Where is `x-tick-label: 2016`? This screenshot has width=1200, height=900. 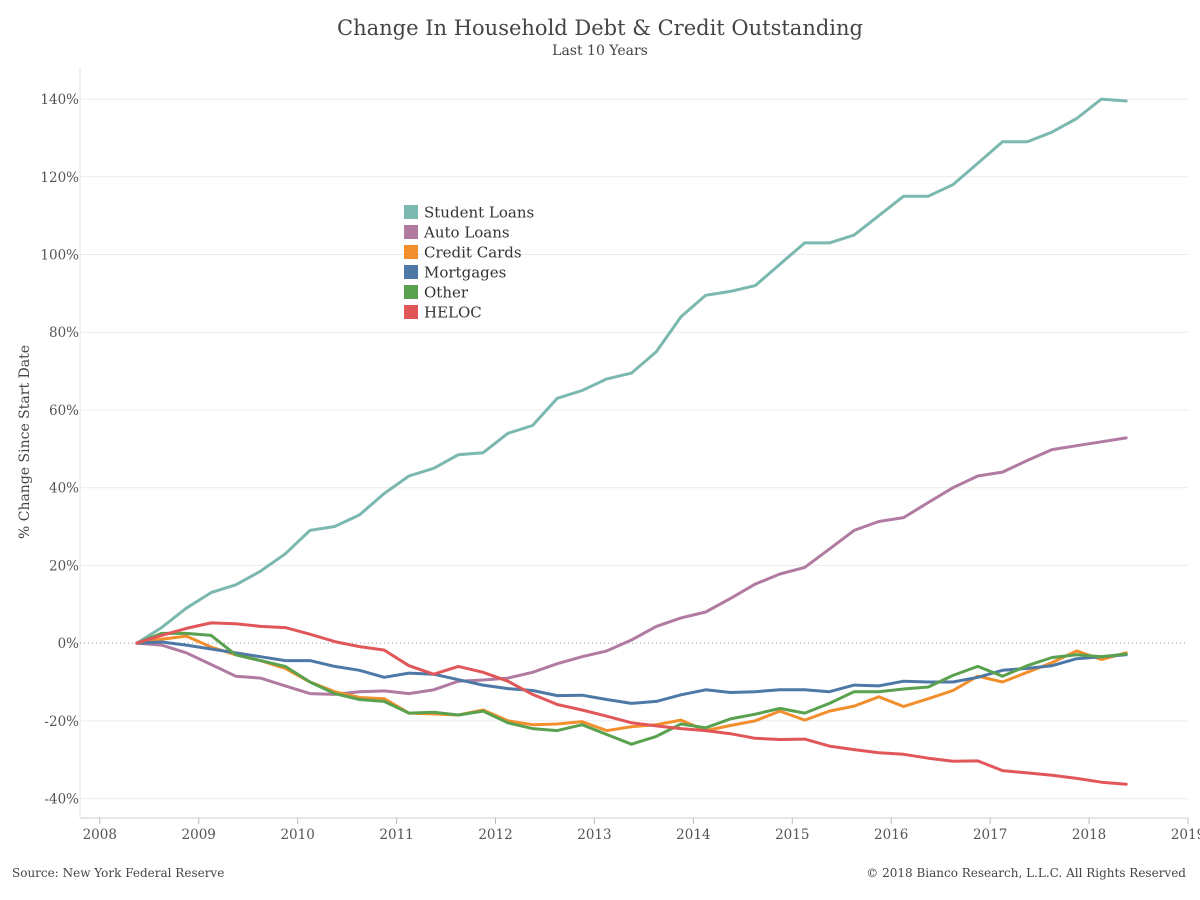 x-tick-label: 2016 is located at coordinates (891, 835).